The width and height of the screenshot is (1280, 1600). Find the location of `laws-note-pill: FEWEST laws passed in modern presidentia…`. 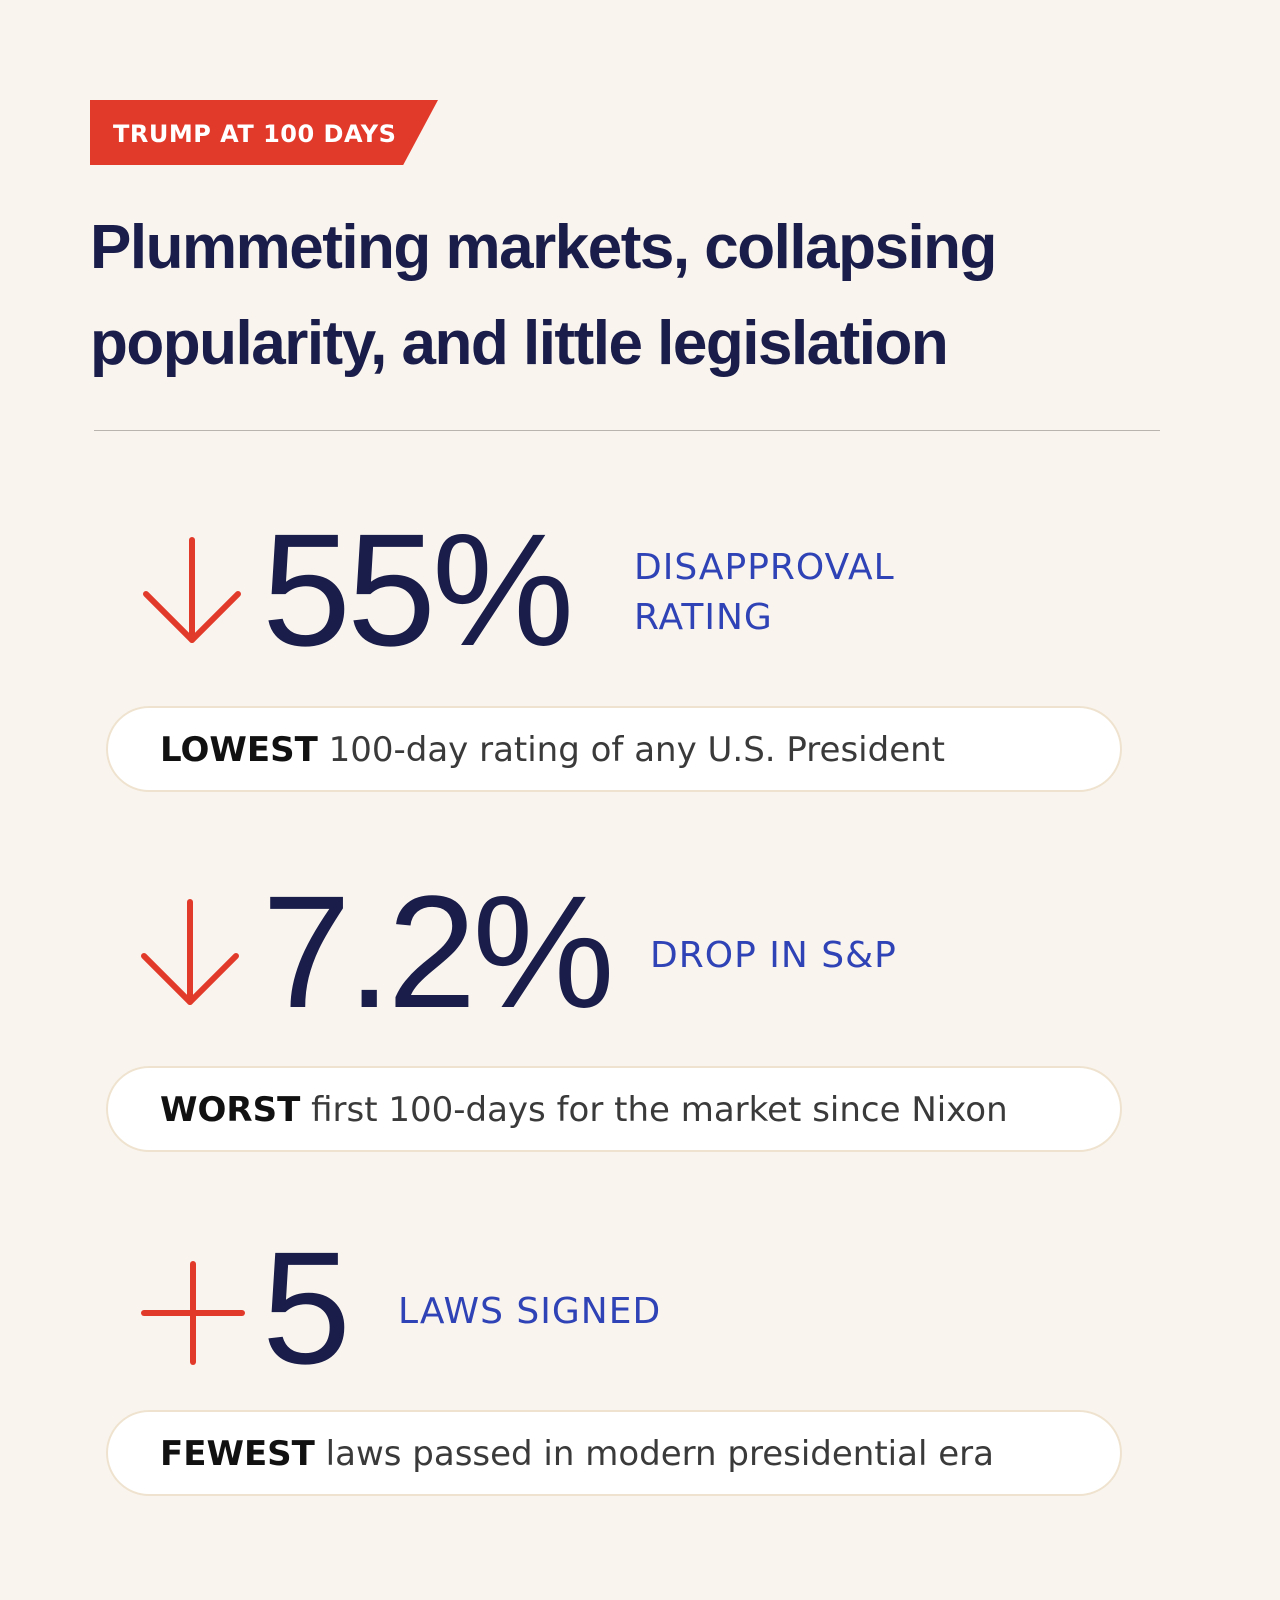

laws-note-pill: FEWEST laws passed in modern presidentia… is located at coordinates (614, 1453).